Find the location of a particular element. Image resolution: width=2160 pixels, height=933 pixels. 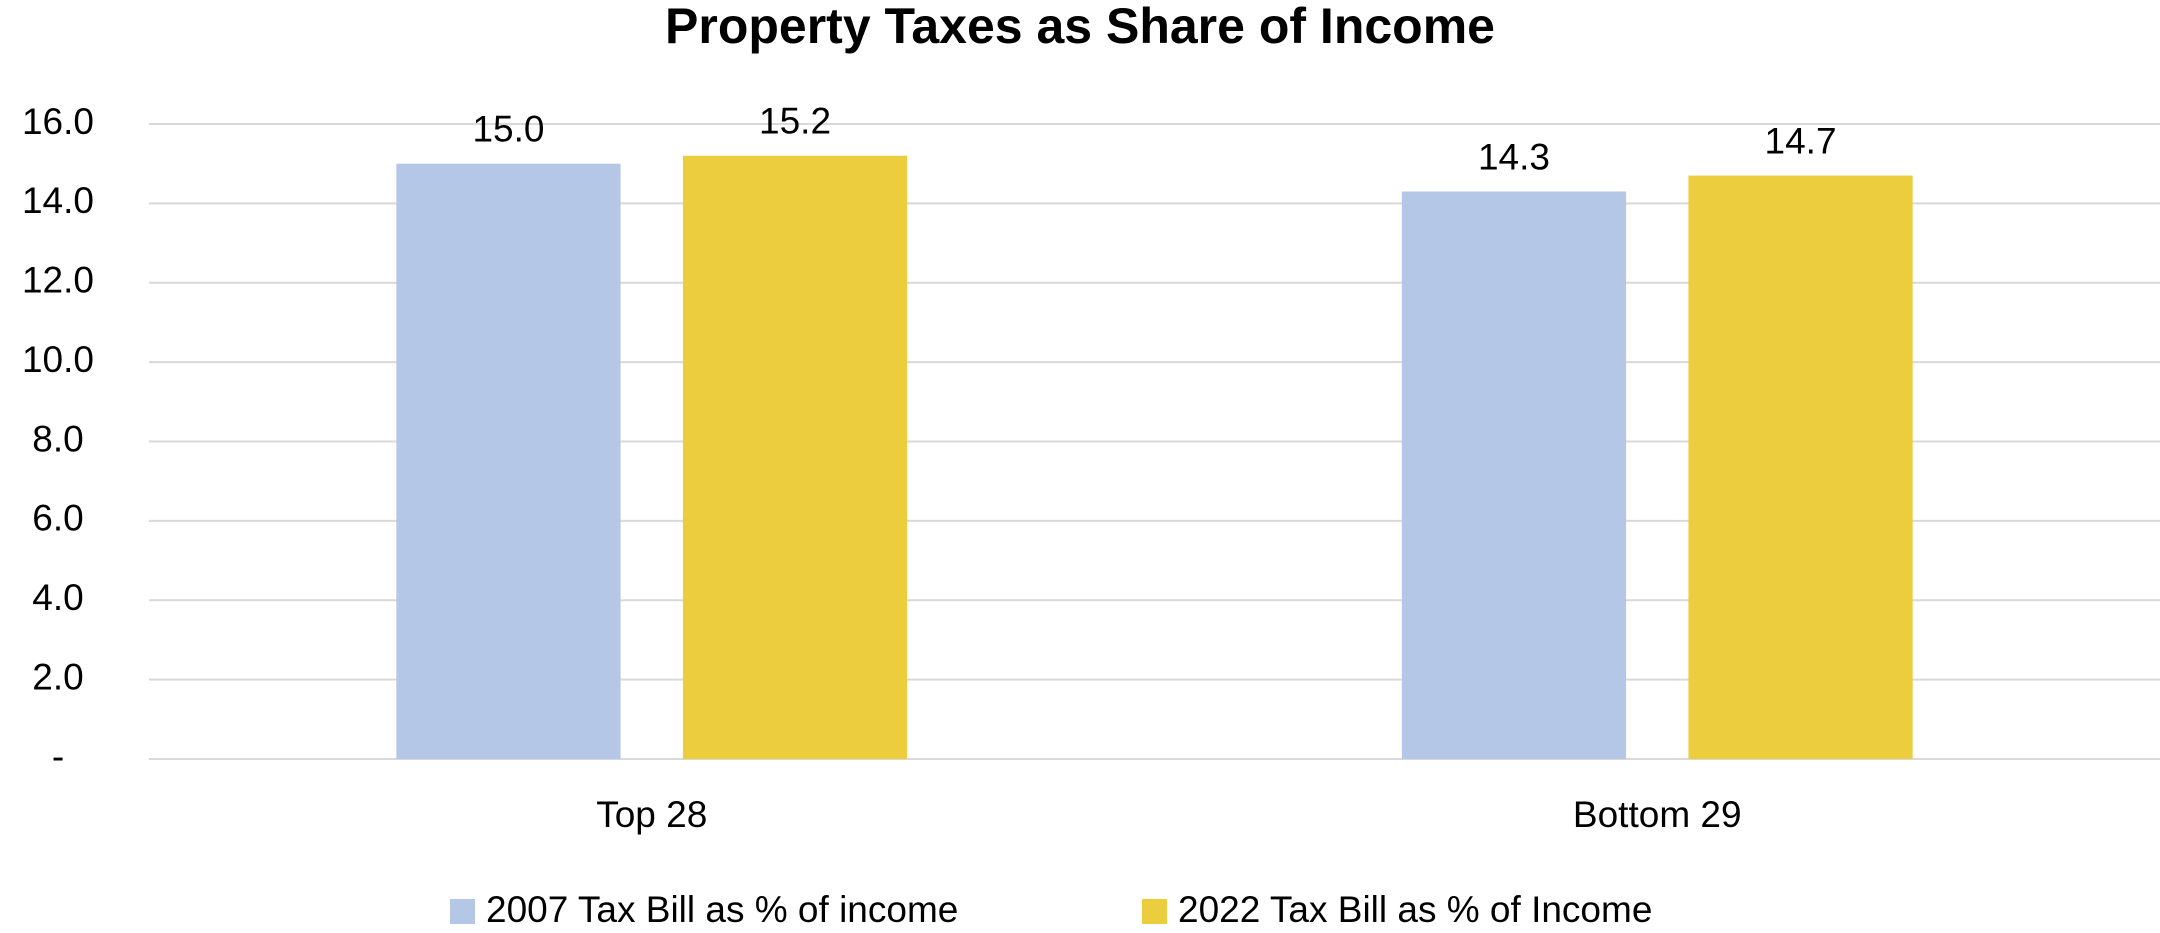

y-tick-label: 14.0 is located at coordinates (58, 200).